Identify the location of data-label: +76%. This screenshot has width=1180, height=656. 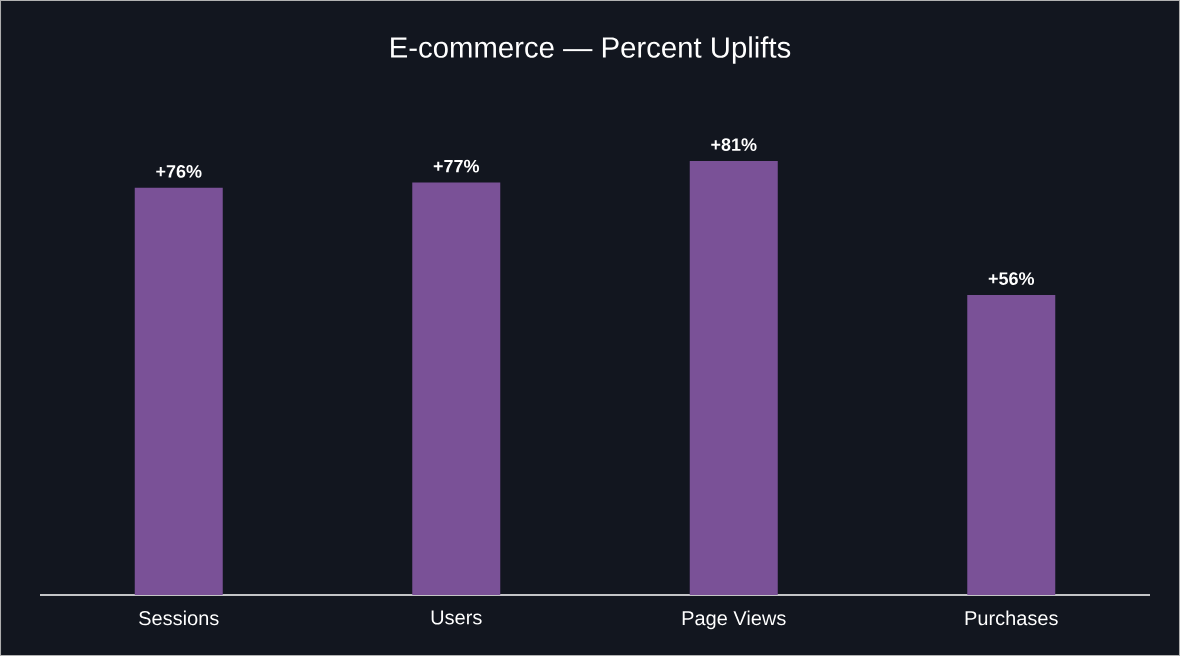
(179, 171).